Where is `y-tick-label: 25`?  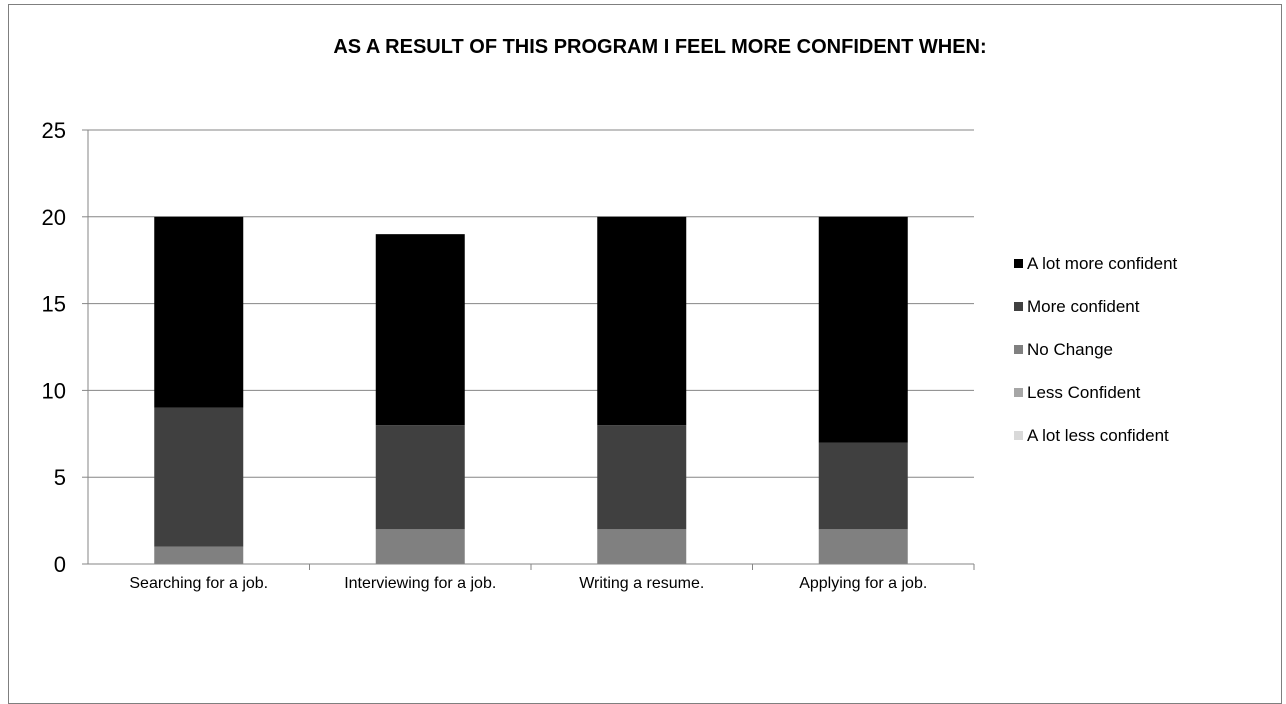
y-tick-label: 25 is located at coordinates (54, 130).